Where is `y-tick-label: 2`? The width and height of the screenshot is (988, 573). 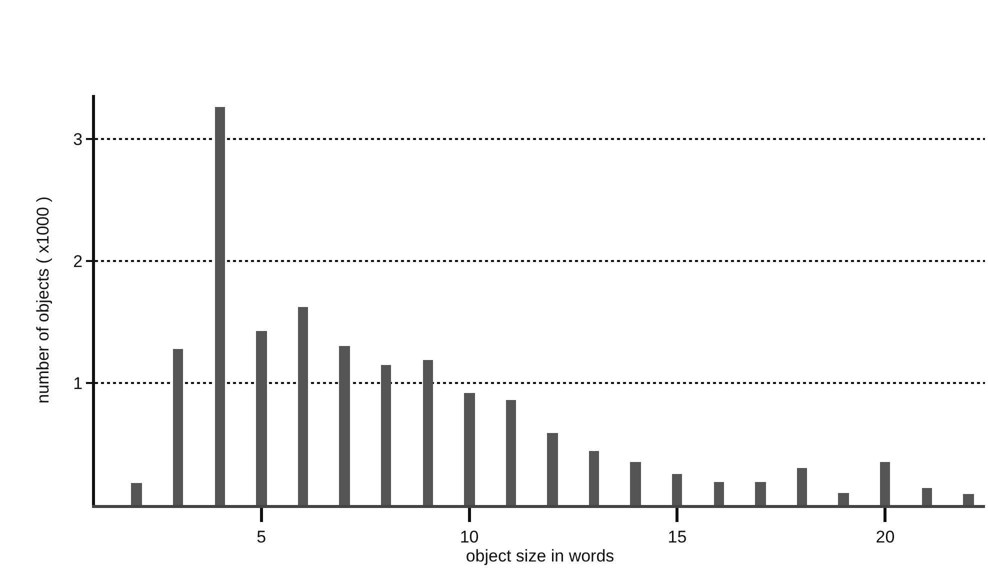 y-tick-label: 2 is located at coordinates (78, 261).